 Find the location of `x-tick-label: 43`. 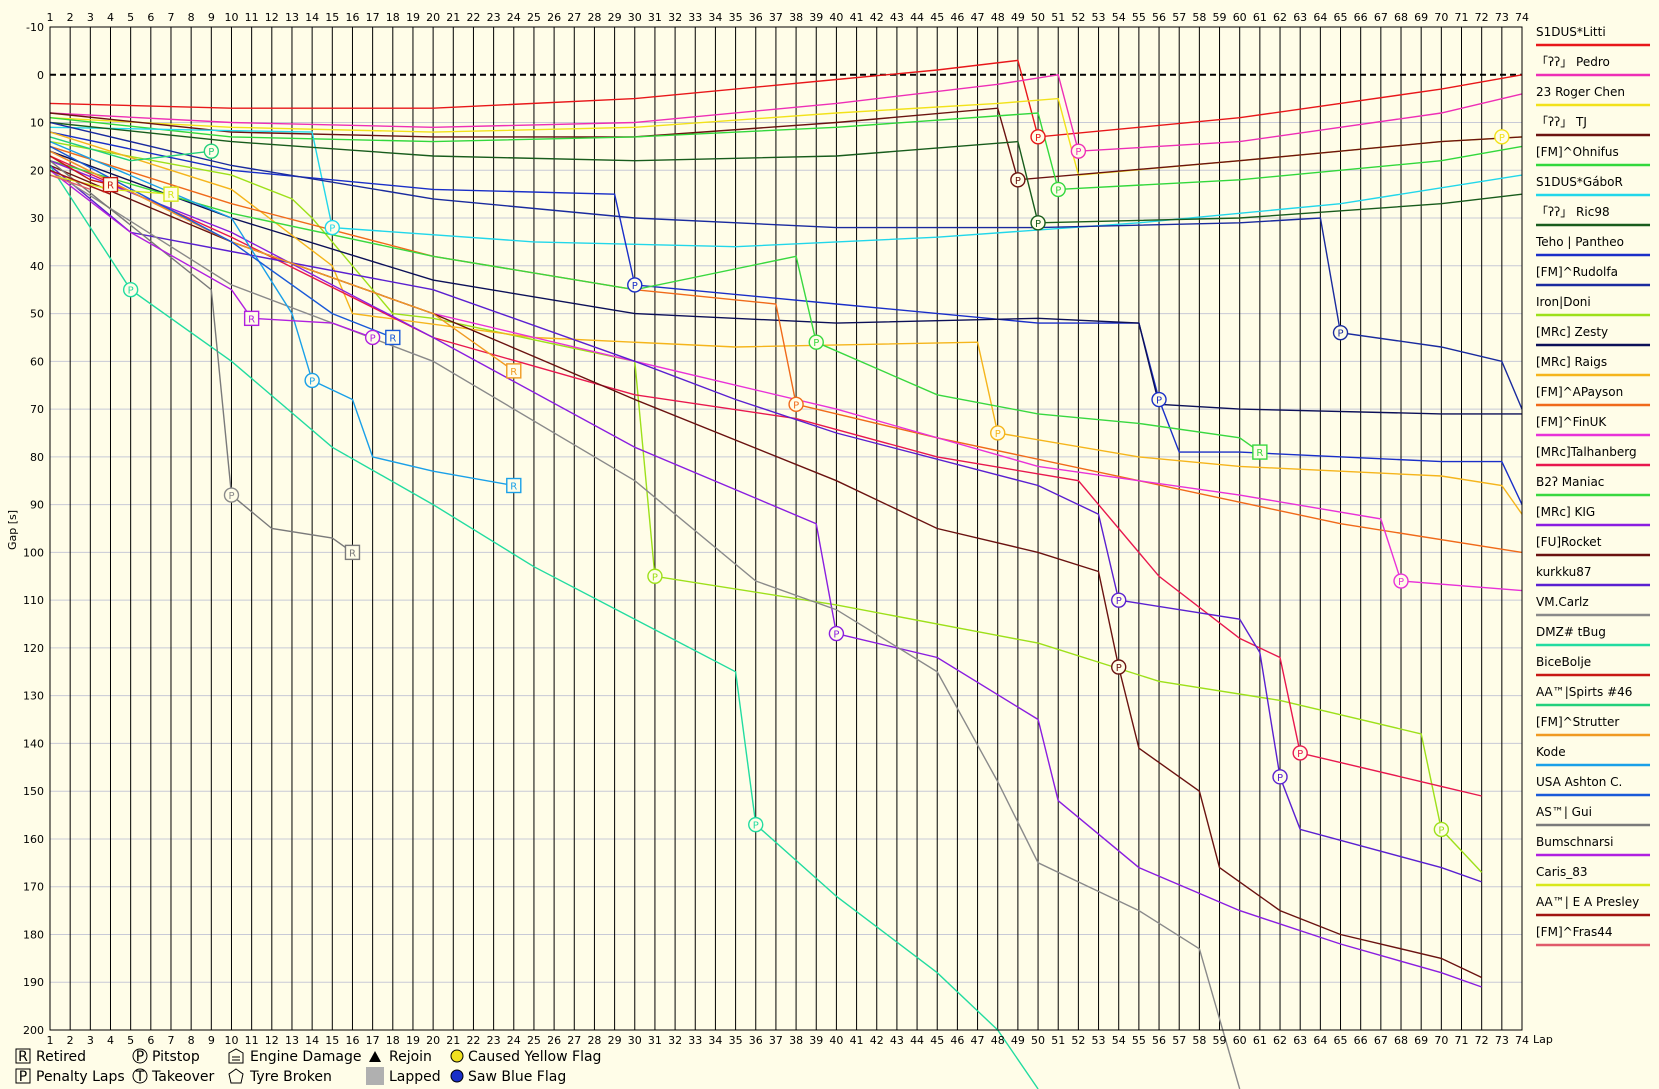

x-tick-label: 43 is located at coordinates (897, 1040).